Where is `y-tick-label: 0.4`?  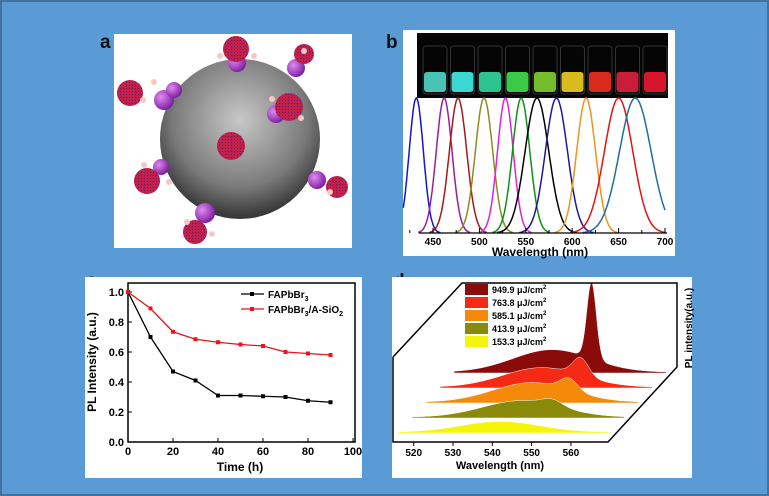
y-tick-label: 0.4 is located at coordinates (117, 383).